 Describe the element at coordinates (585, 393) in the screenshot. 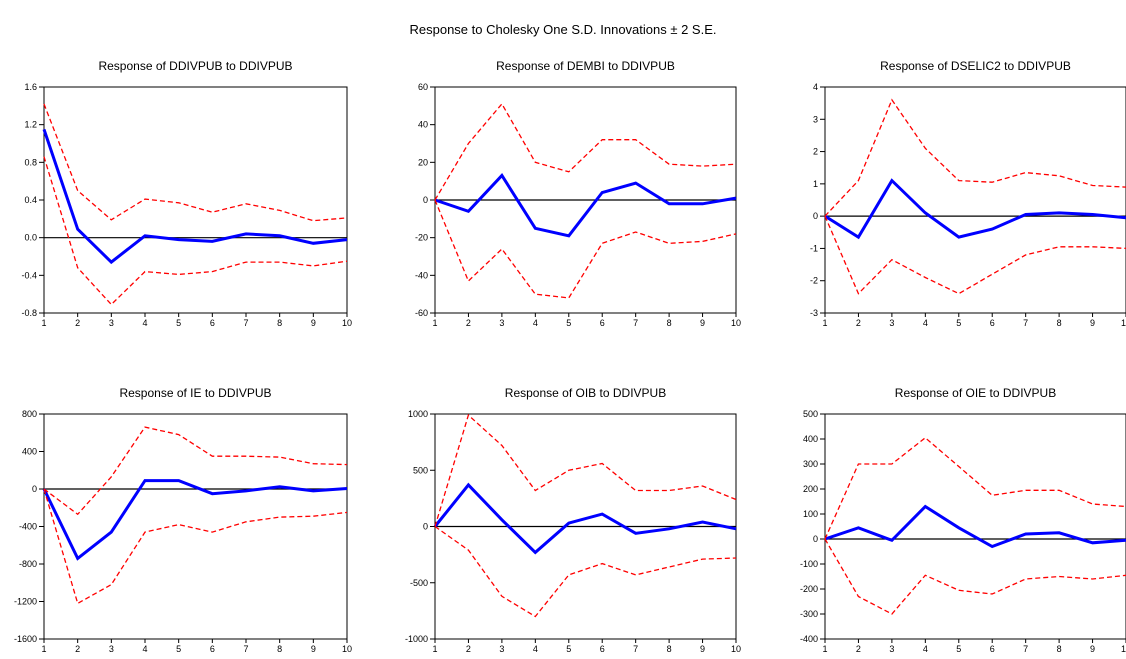

I see `panel-title: Response of OIB to DDIVPUB` at that location.